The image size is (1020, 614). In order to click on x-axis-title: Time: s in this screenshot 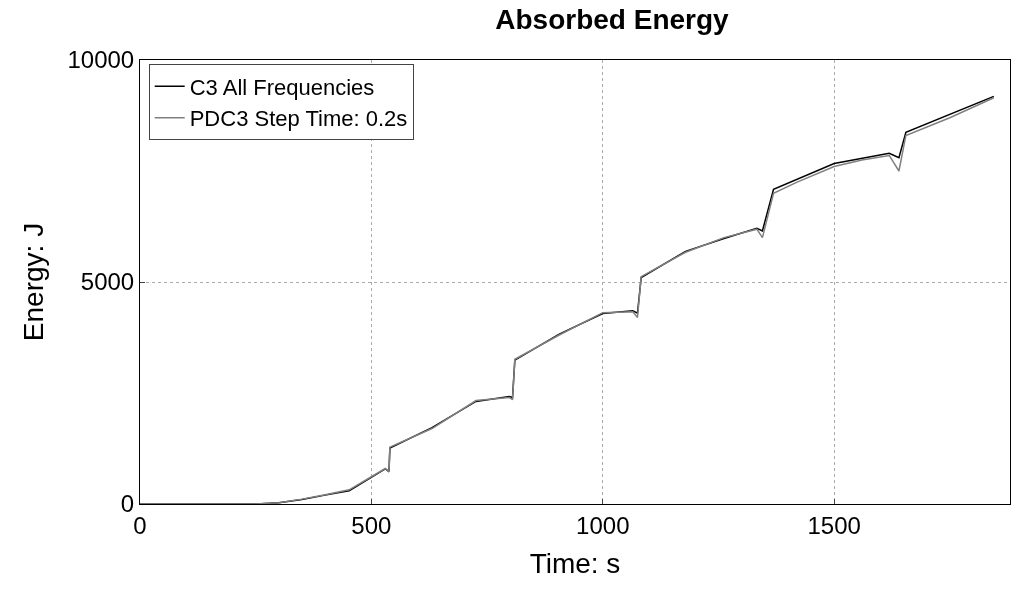, I will do `click(575, 563)`.